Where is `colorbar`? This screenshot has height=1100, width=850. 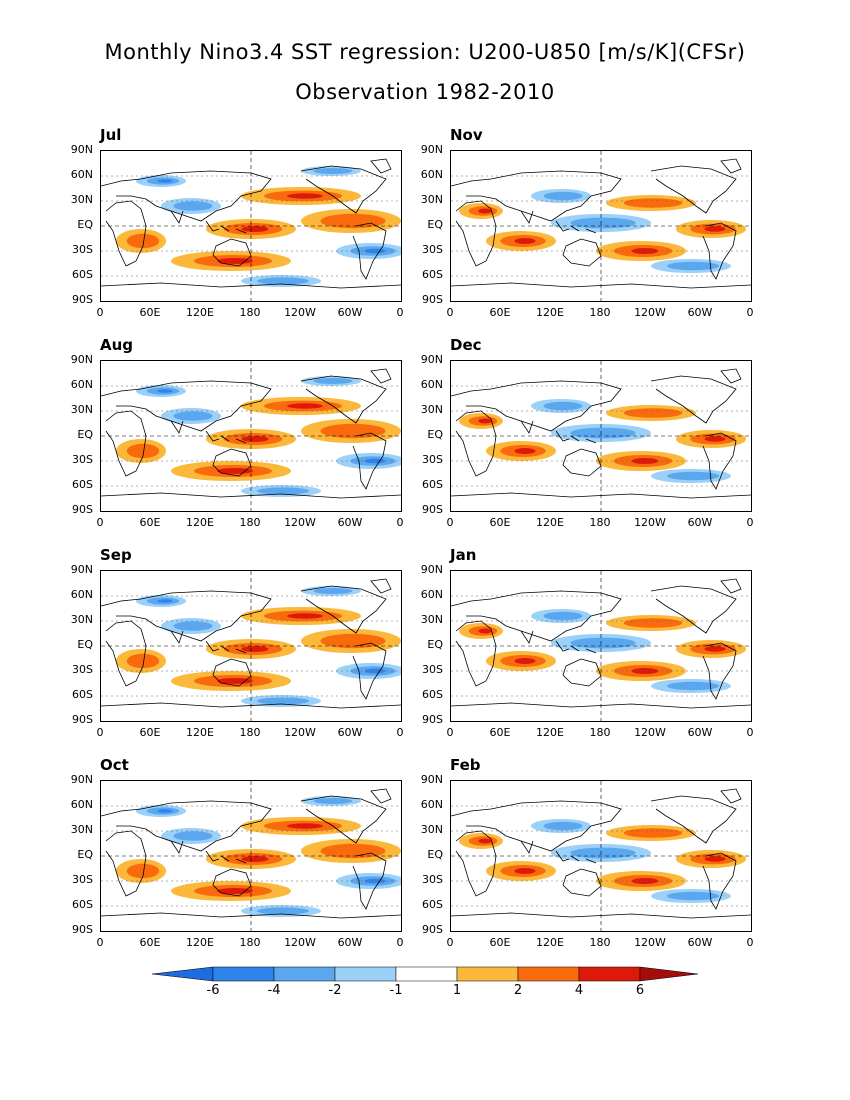
colorbar is located at coordinates (425, 974).